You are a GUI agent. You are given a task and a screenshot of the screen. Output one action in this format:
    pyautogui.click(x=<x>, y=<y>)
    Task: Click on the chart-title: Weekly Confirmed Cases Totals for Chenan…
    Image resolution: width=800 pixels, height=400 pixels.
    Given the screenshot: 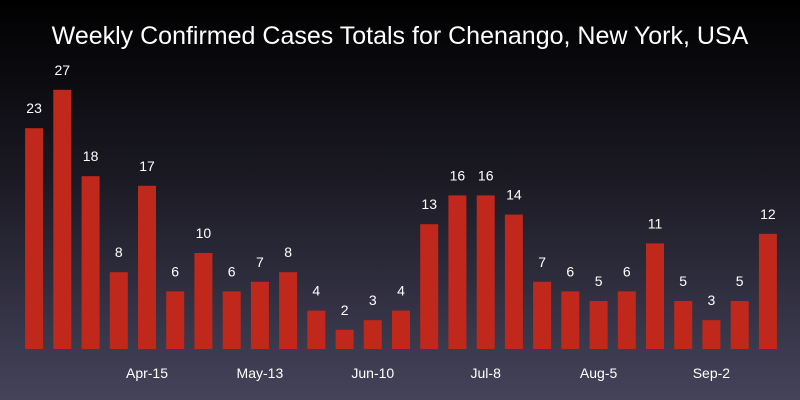 What is the action you would take?
    pyautogui.click(x=400, y=36)
    